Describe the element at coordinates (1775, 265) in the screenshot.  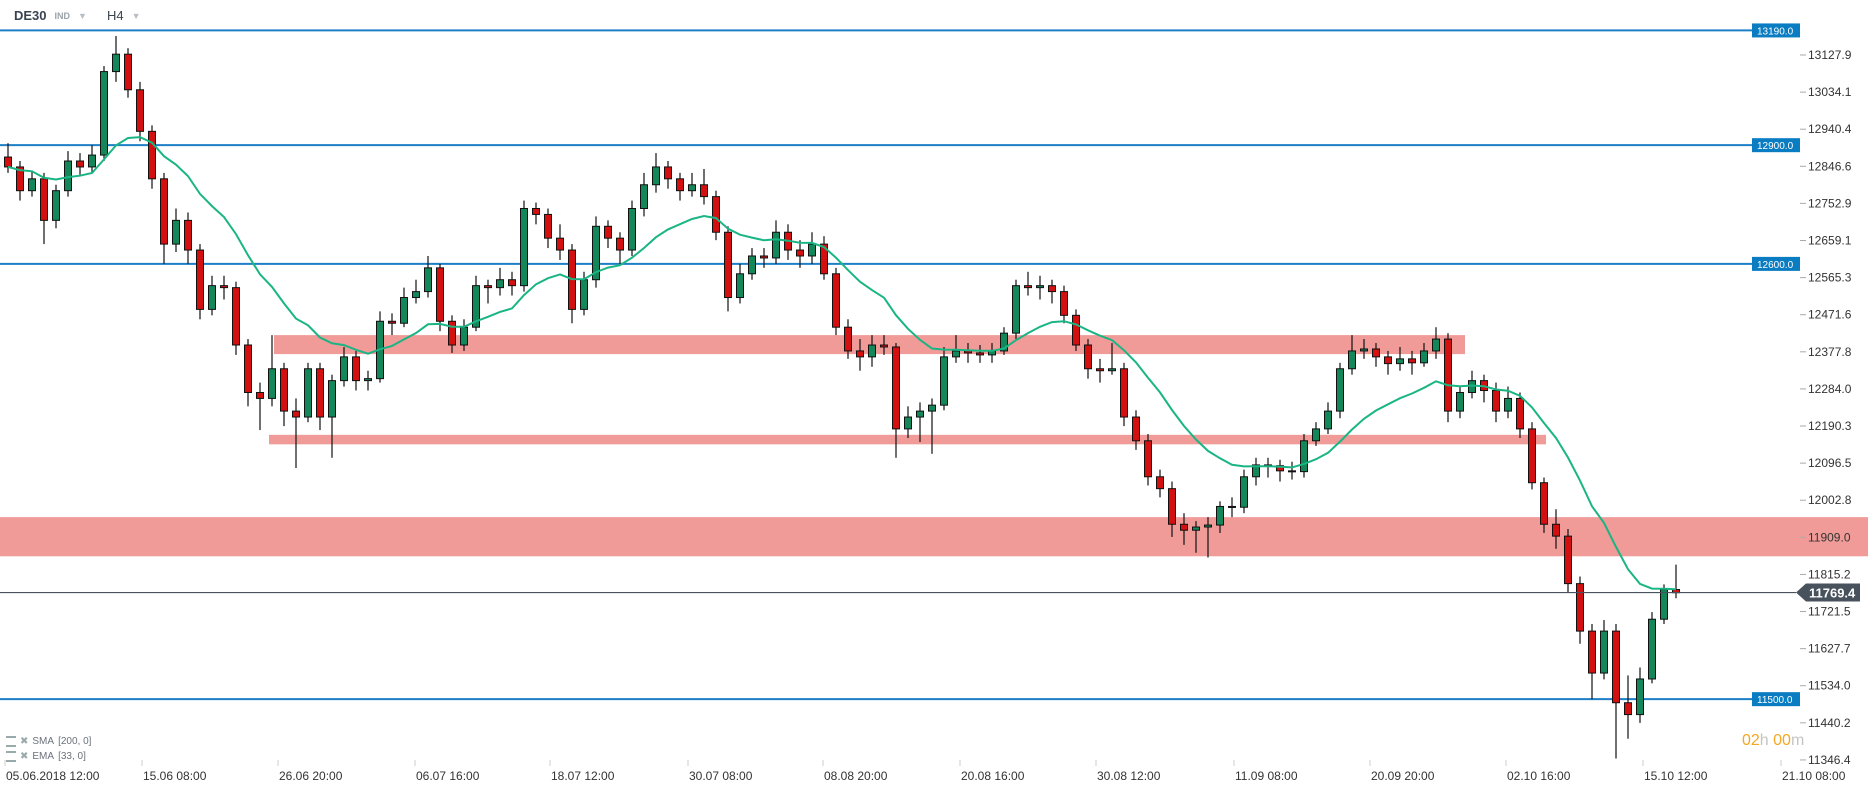
I see `level-label: 12600.0` at that location.